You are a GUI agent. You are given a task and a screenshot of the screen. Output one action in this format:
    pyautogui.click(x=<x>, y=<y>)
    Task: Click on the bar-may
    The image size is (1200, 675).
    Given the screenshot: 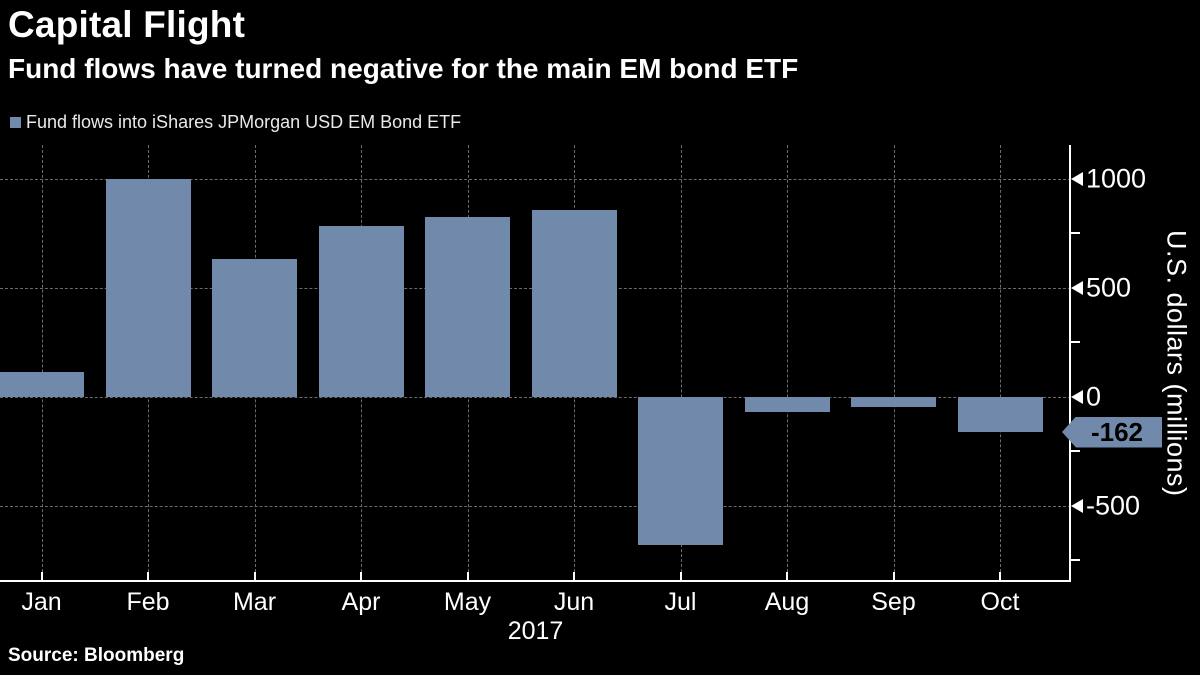 What is the action you would take?
    pyautogui.click(x=467, y=306)
    